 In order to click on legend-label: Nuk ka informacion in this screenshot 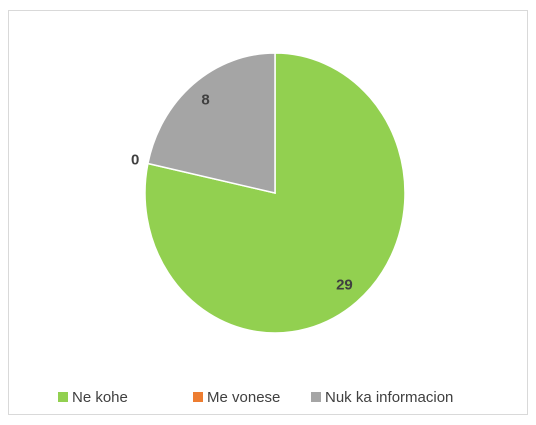, I will do `click(389, 397)`.